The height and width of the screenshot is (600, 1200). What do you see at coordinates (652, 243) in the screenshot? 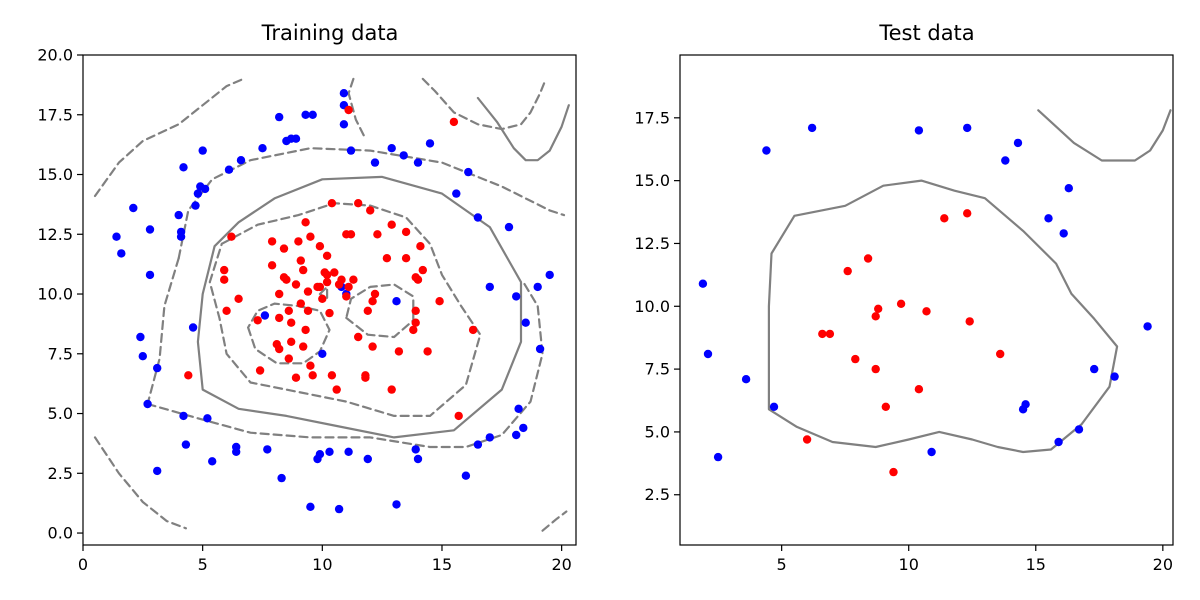
I see `test-ytick-label-4: 12.5` at bounding box center [652, 243].